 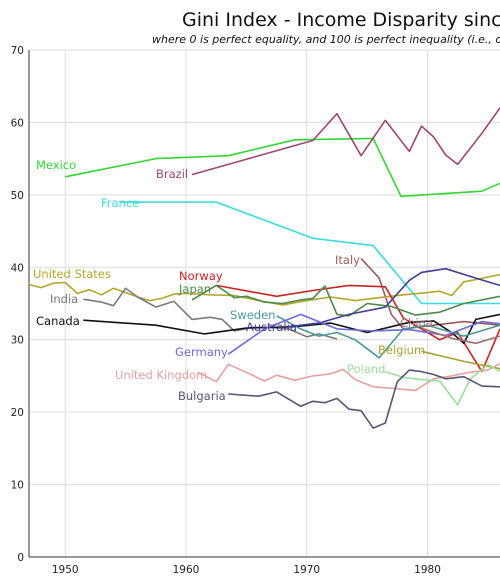 What do you see at coordinates (64, 299) in the screenshot?
I see `series-label-india: India` at bounding box center [64, 299].